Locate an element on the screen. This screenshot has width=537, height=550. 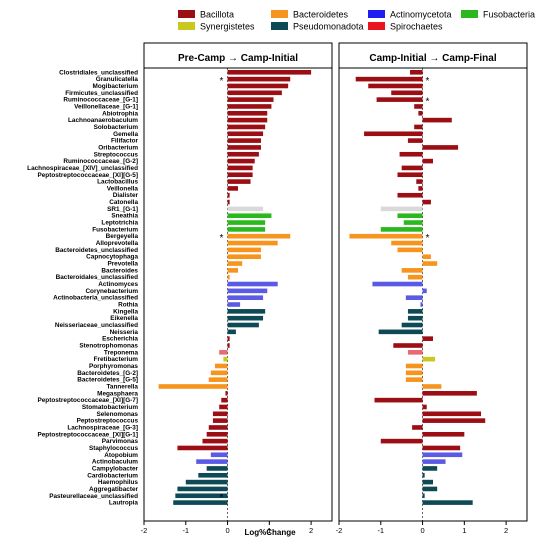
category-label: Treponema is located at coordinates (121, 352).